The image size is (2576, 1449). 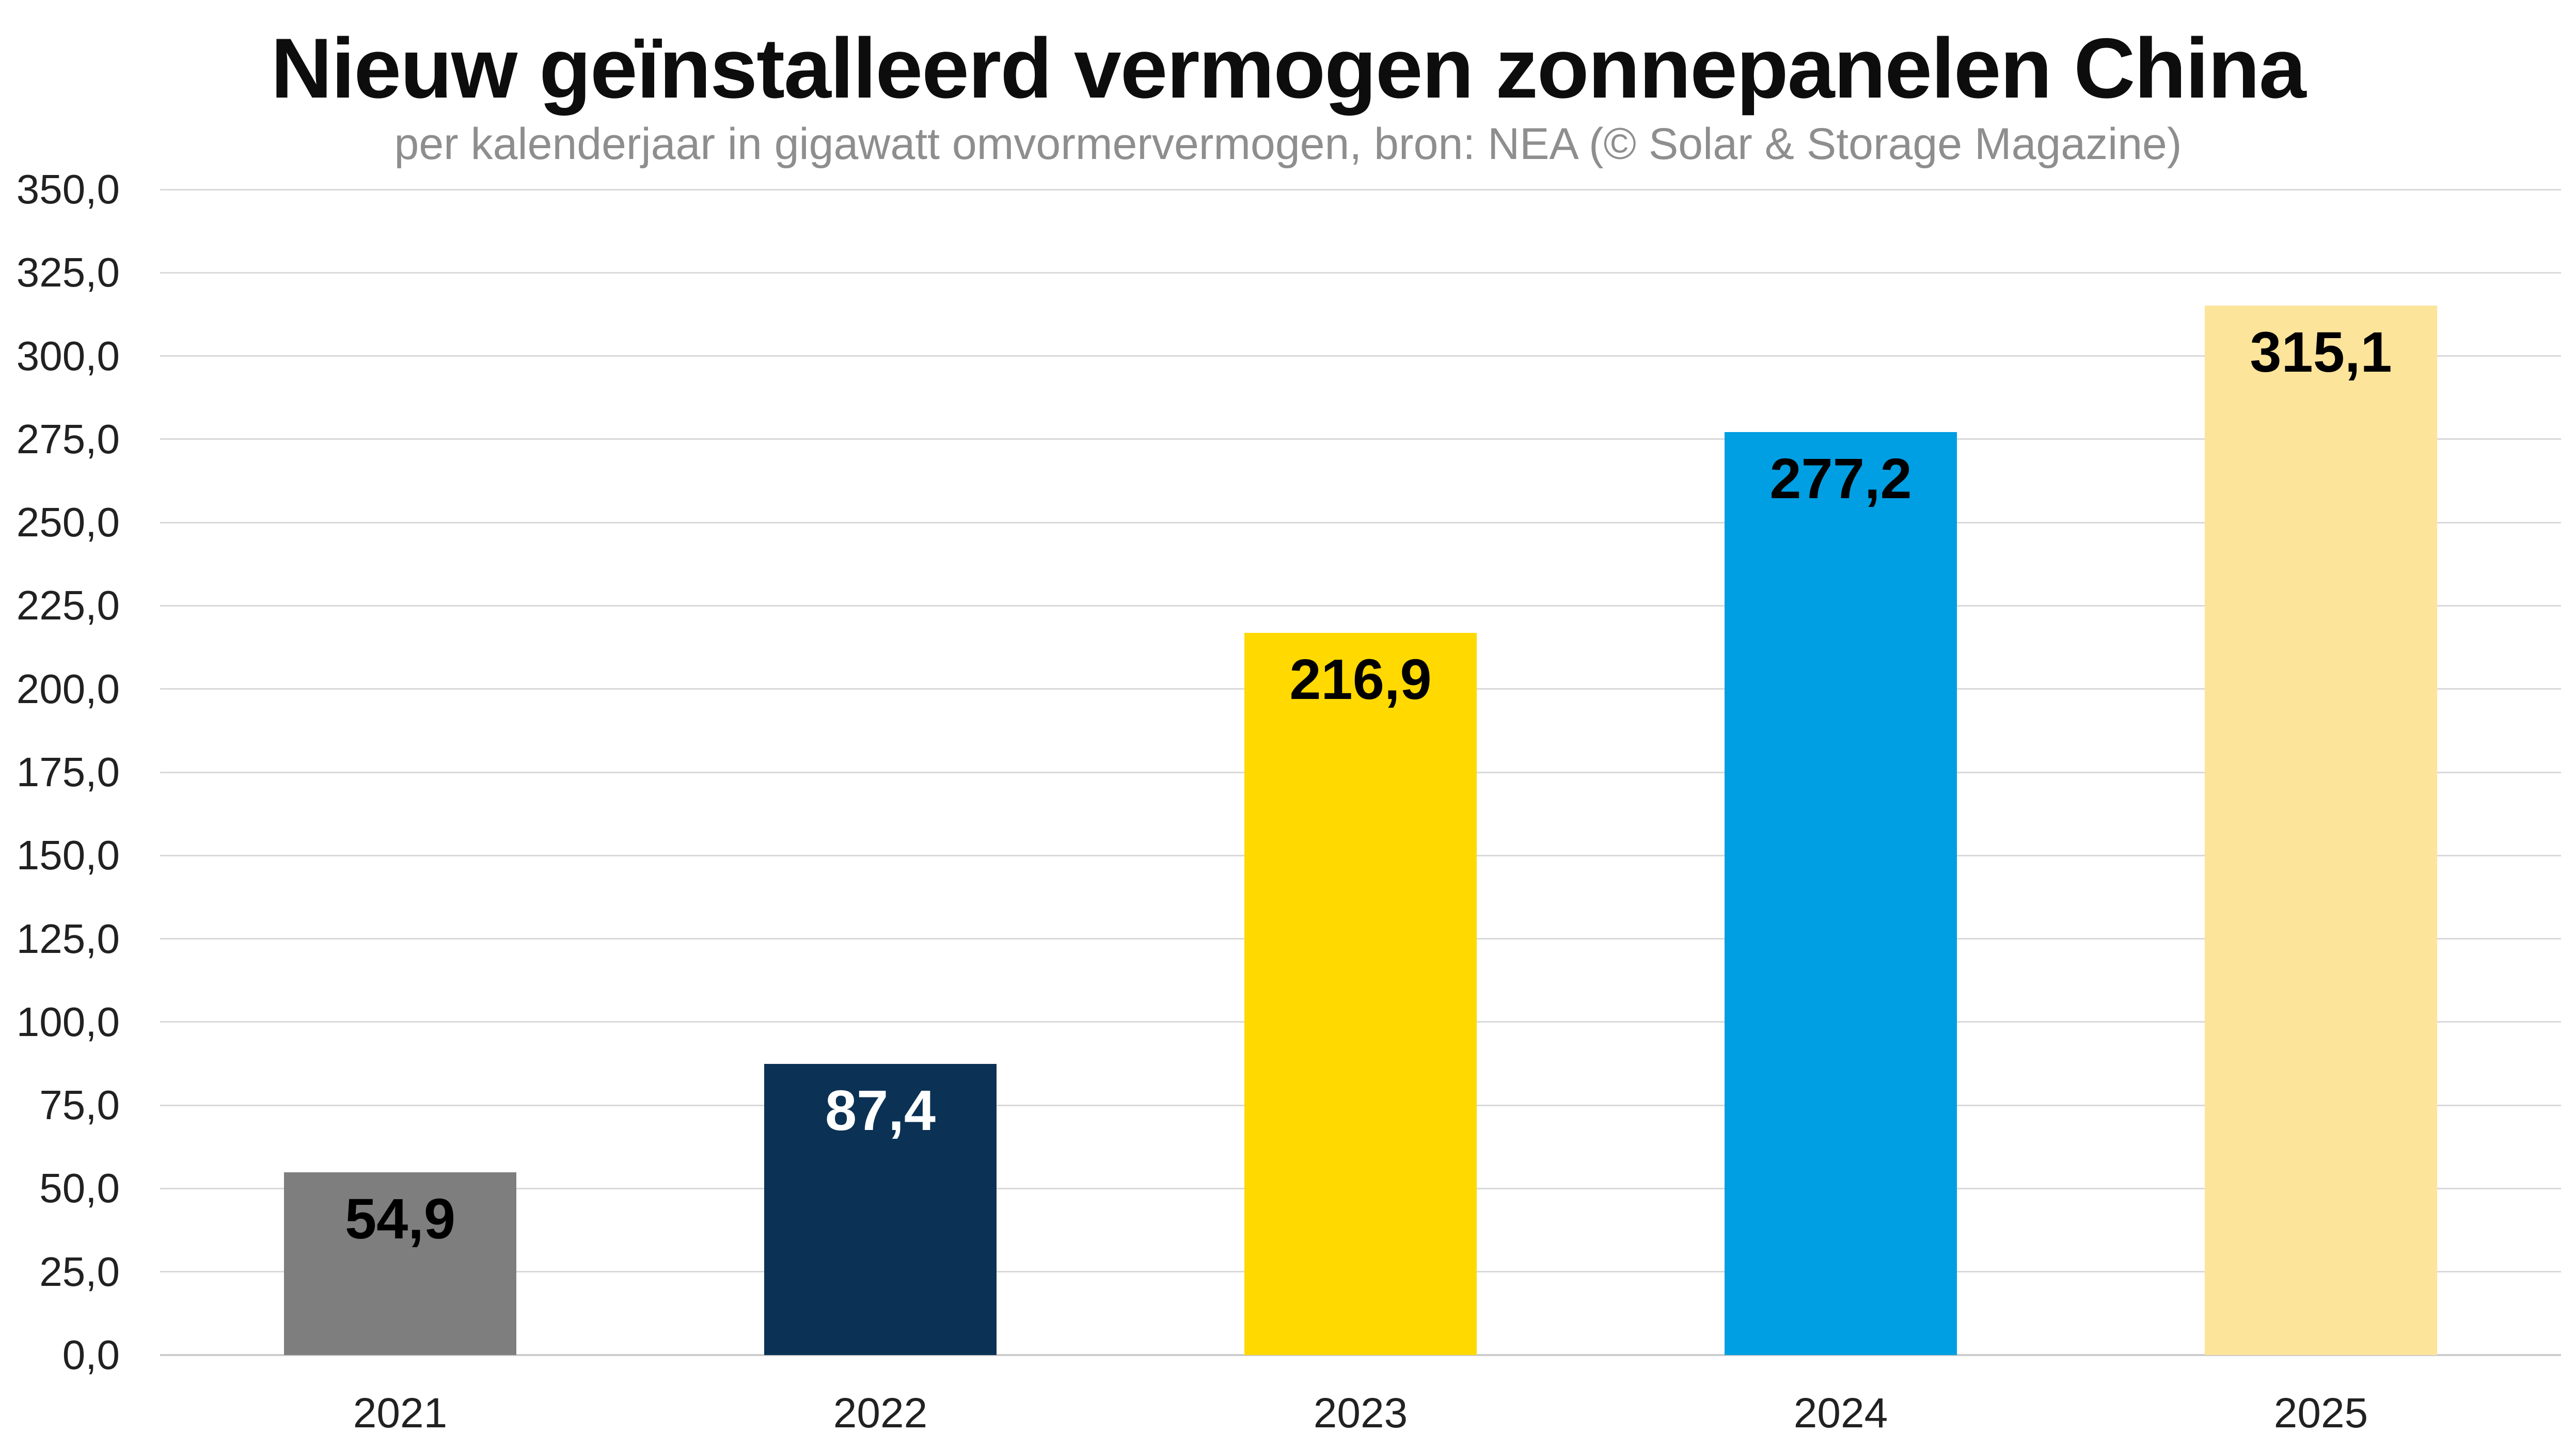 I want to click on y-tick-label-275: 275,0, so click(x=68, y=439).